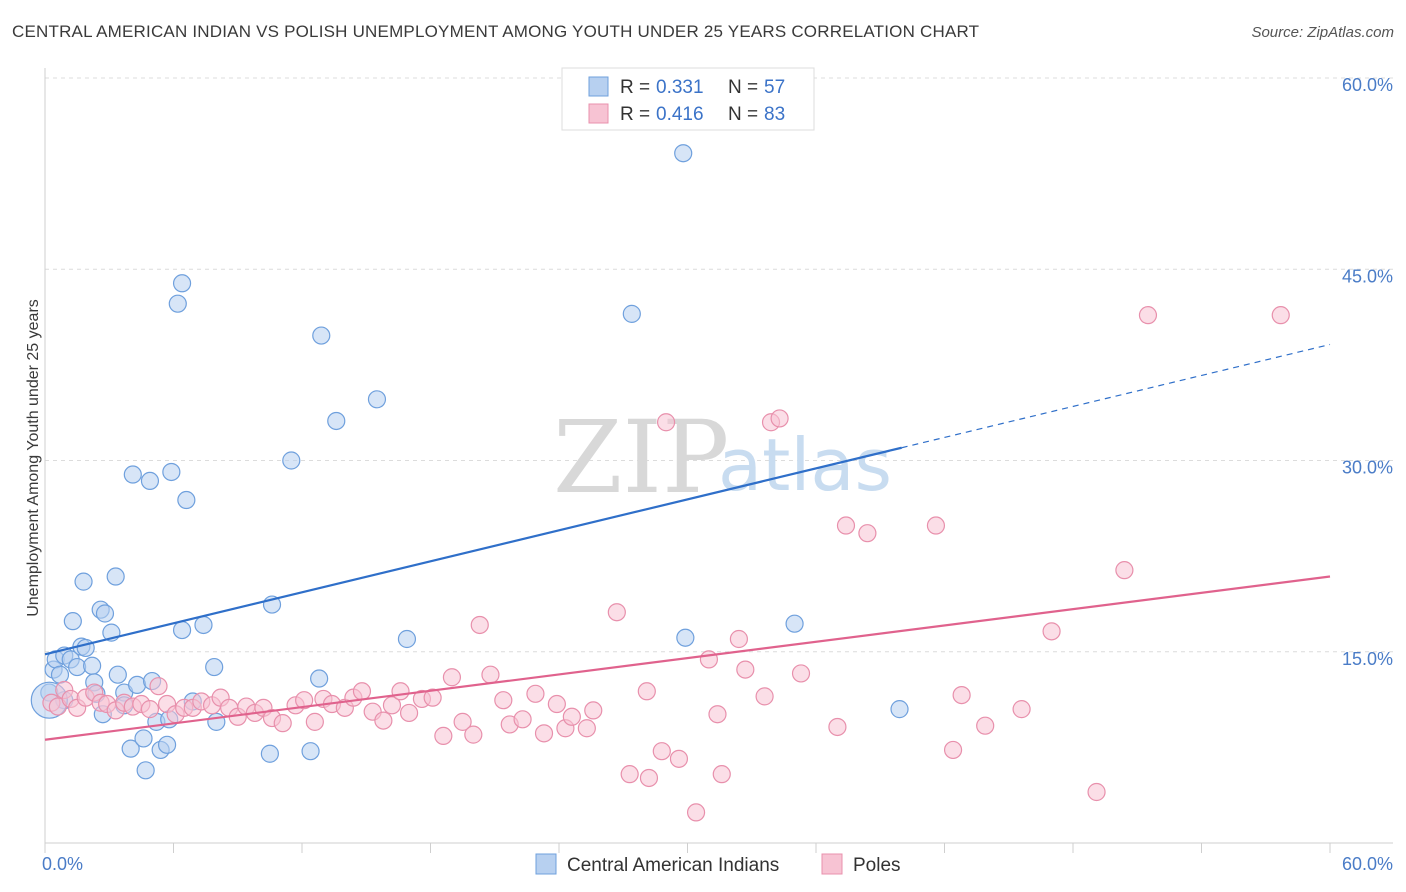 The image size is (1406, 892). What do you see at coordinates (680, 114) in the screenshot?
I see `legend-r-value-pink: 0.416` at bounding box center [680, 114].